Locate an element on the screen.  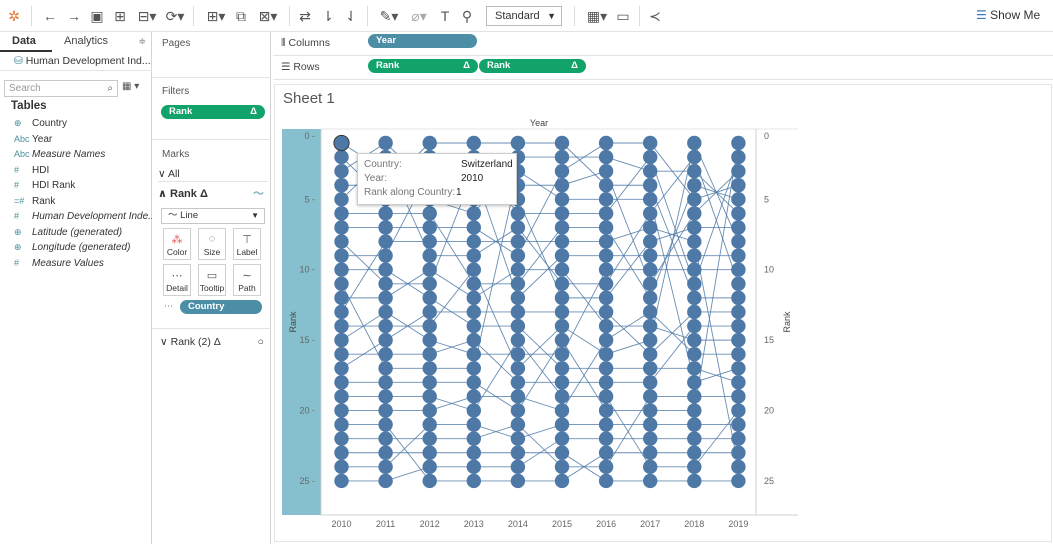
field-measure-values: # Measure Values is located at coordinates (59, 263).